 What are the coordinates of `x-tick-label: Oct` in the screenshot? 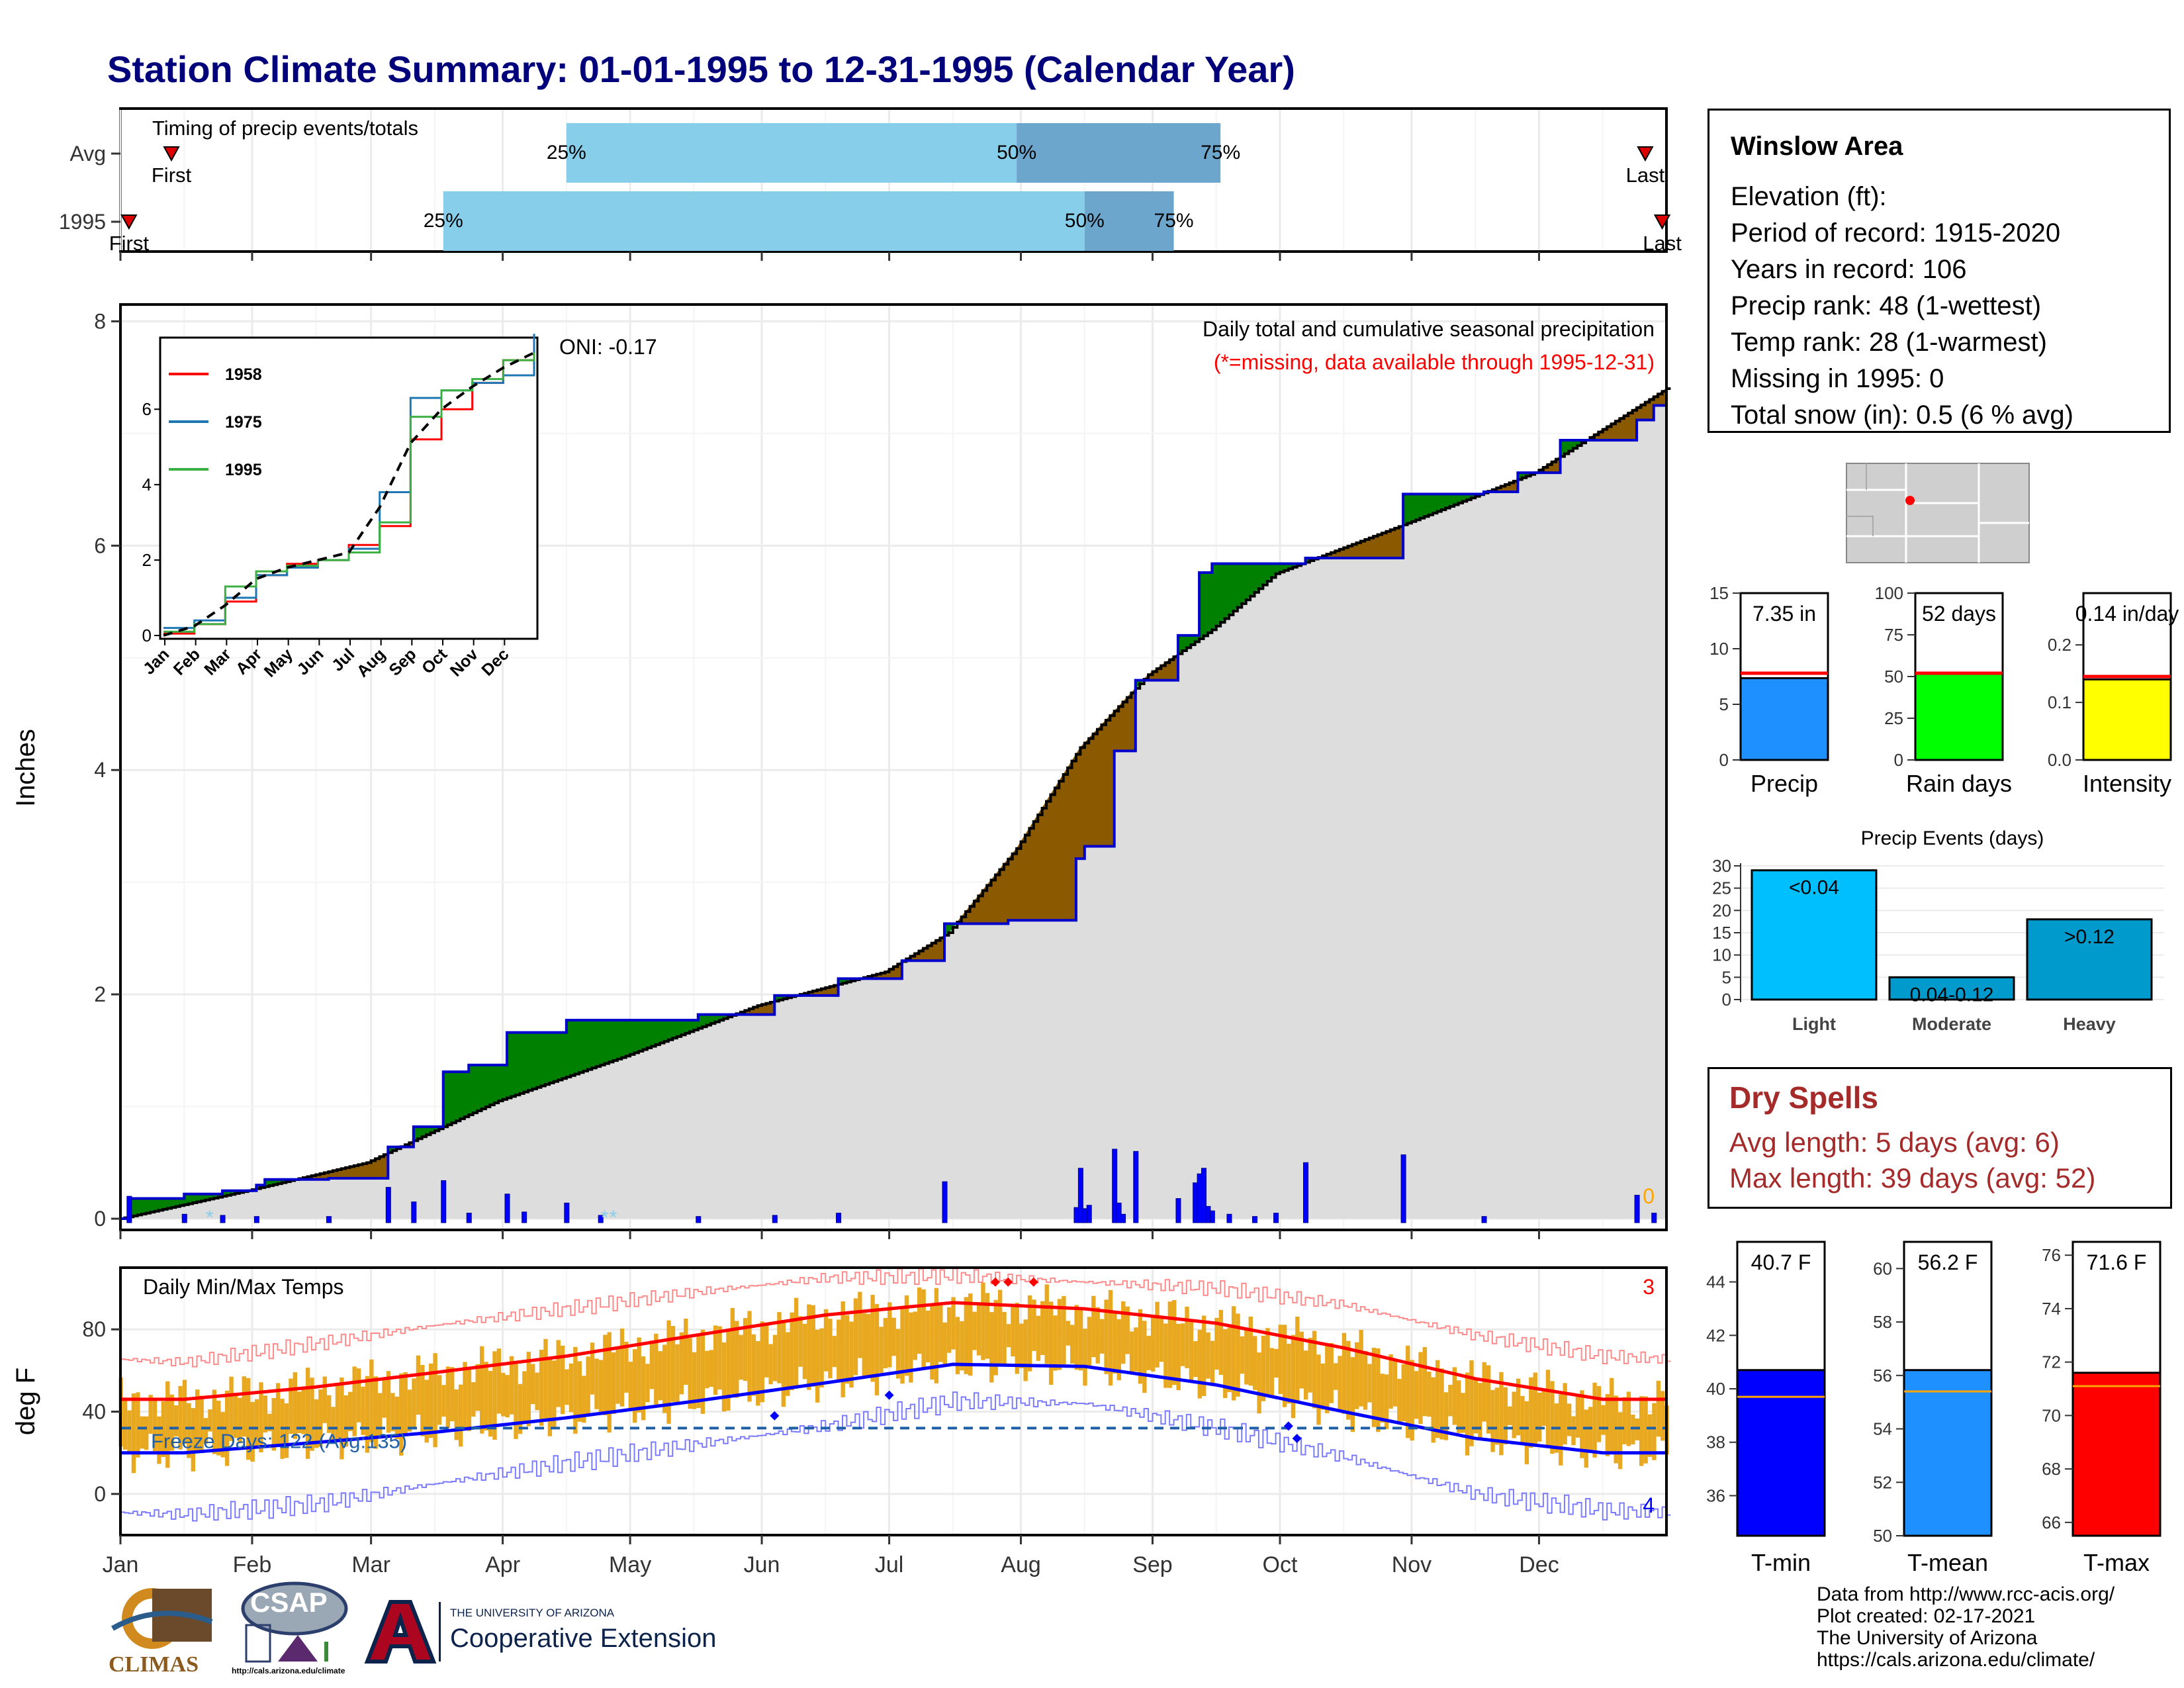 It's located at (1280, 1564).